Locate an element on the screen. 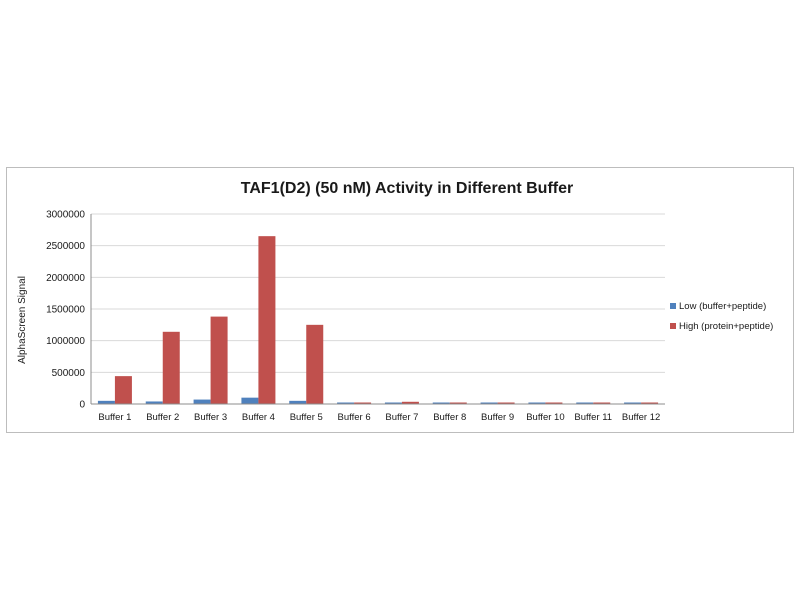  x-category-label: Buffer 7 is located at coordinates (401, 417).